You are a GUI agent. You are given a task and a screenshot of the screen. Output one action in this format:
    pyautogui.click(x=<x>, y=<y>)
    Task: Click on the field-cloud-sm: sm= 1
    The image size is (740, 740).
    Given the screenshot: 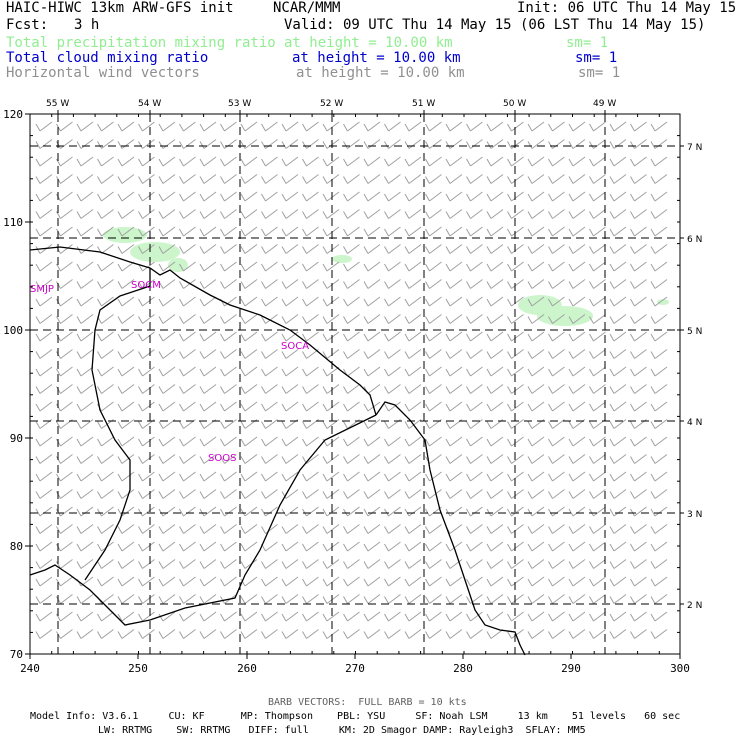 What is the action you would take?
    pyautogui.click(x=596, y=58)
    